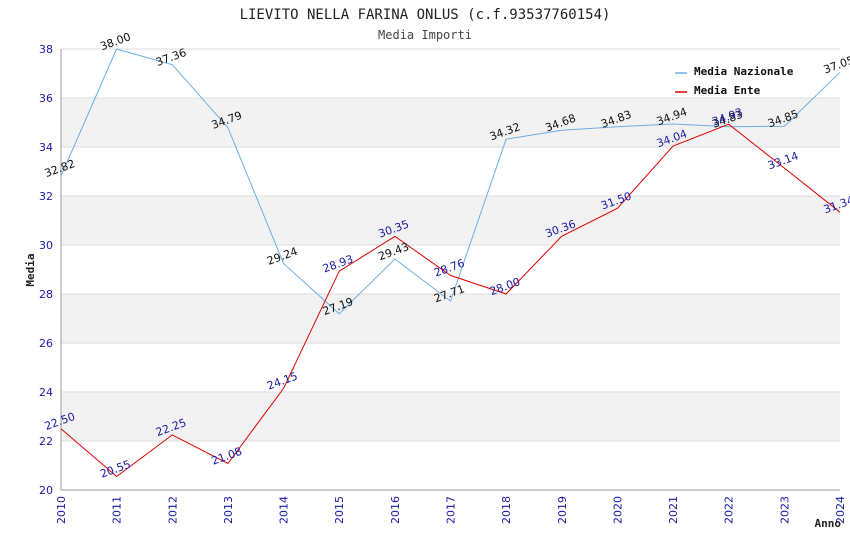  What do you see at coordinates (828, 523) in the screenshot?
I see `x-axis-label: Anno` at bounding box center [828, 523].